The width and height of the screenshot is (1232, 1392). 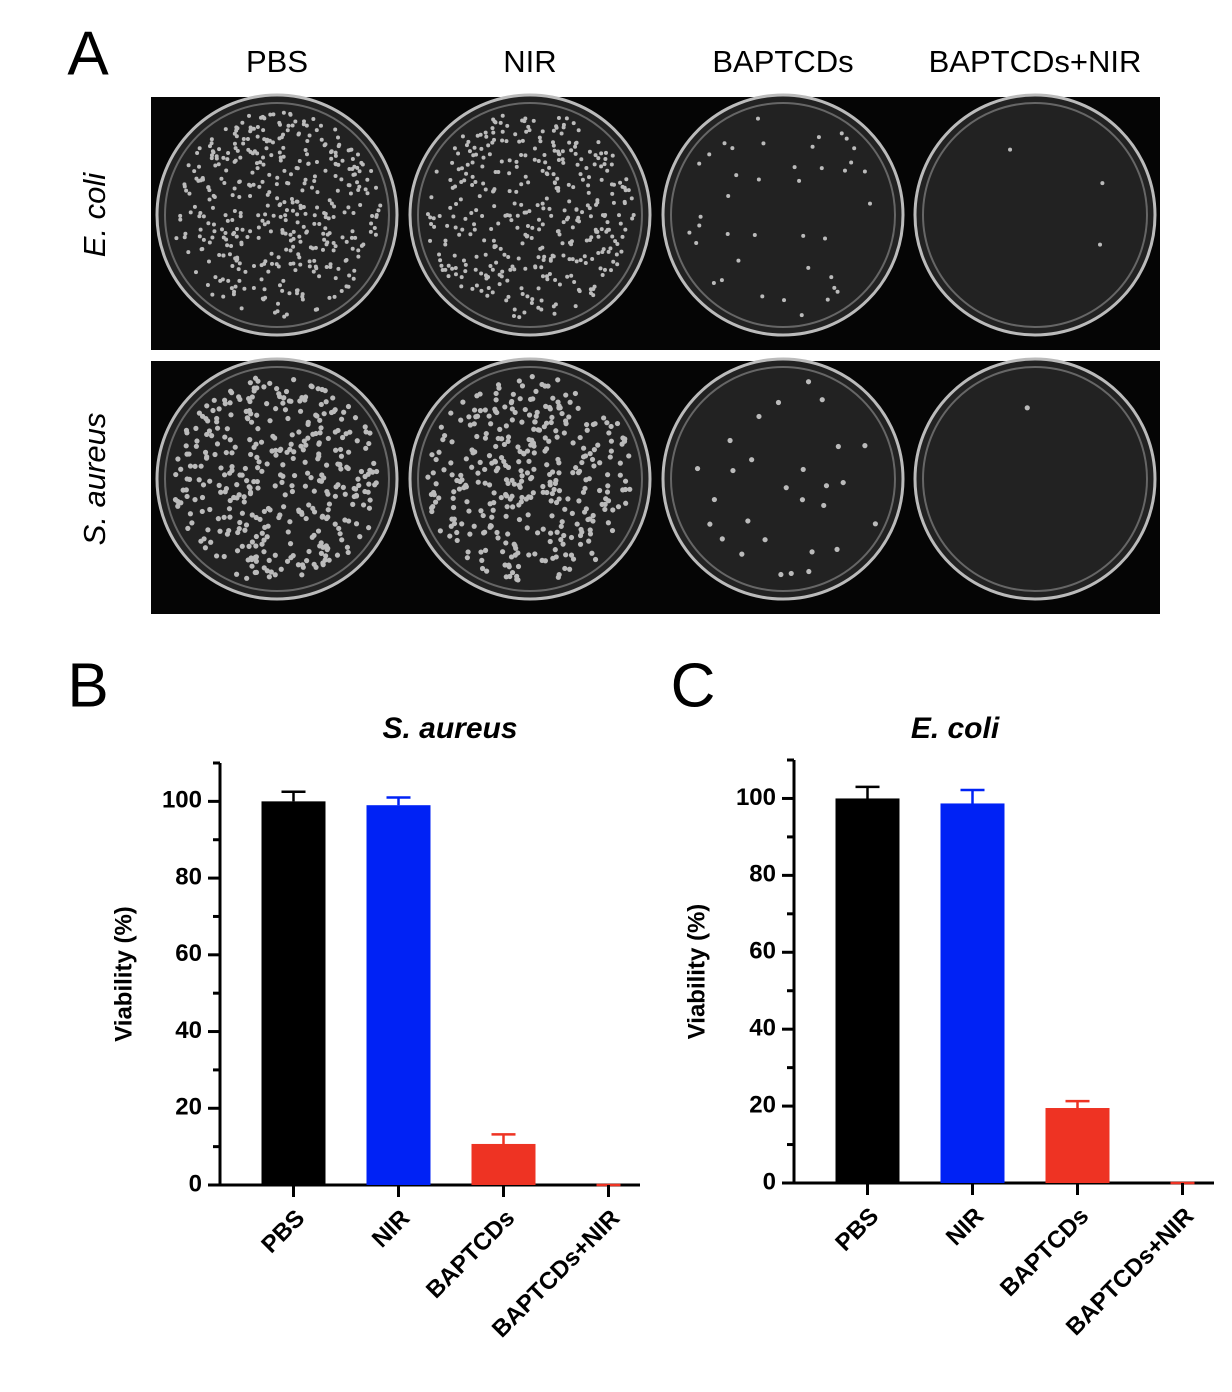 What do you see at coordinates (195, 1183) in the screenshot?
I see `y-tick-label: 0` at bounding box center [195, 1183].